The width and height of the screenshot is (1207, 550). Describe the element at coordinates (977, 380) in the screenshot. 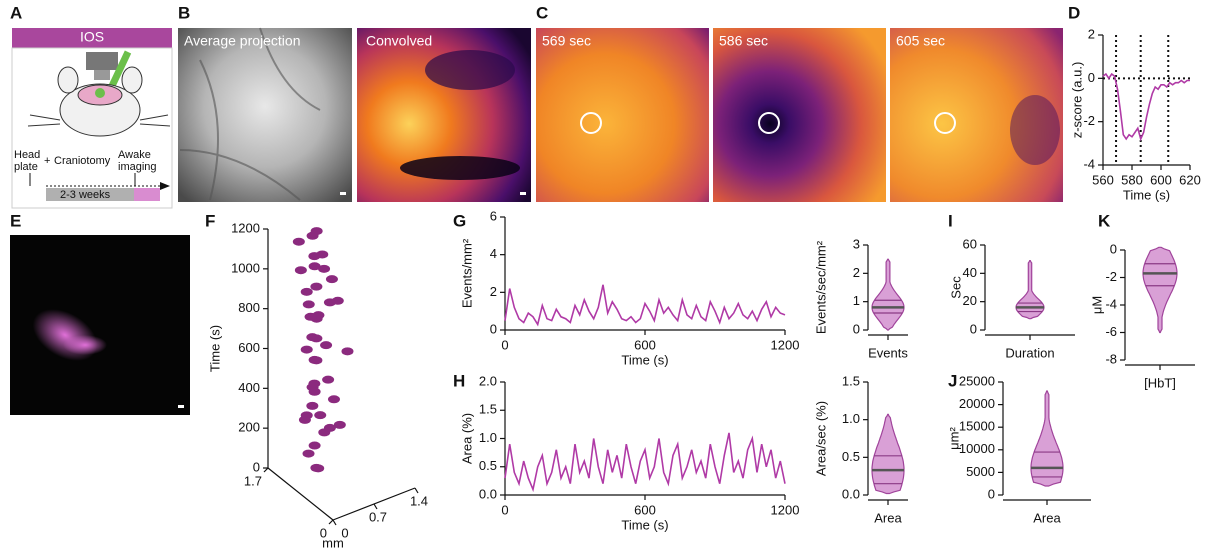

I see `y-tick-label: 25000` at that location.